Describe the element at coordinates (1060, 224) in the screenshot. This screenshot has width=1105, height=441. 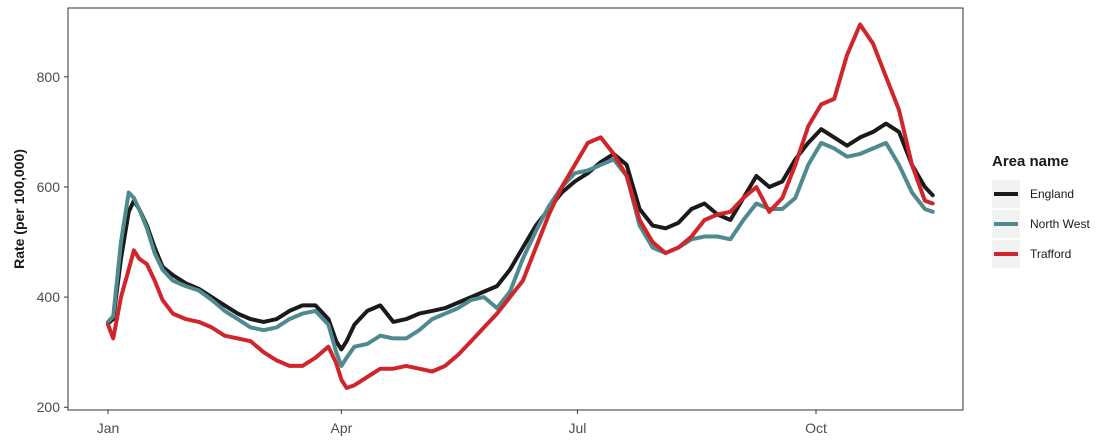
I see `legend-label-north-west: North West` at that location.